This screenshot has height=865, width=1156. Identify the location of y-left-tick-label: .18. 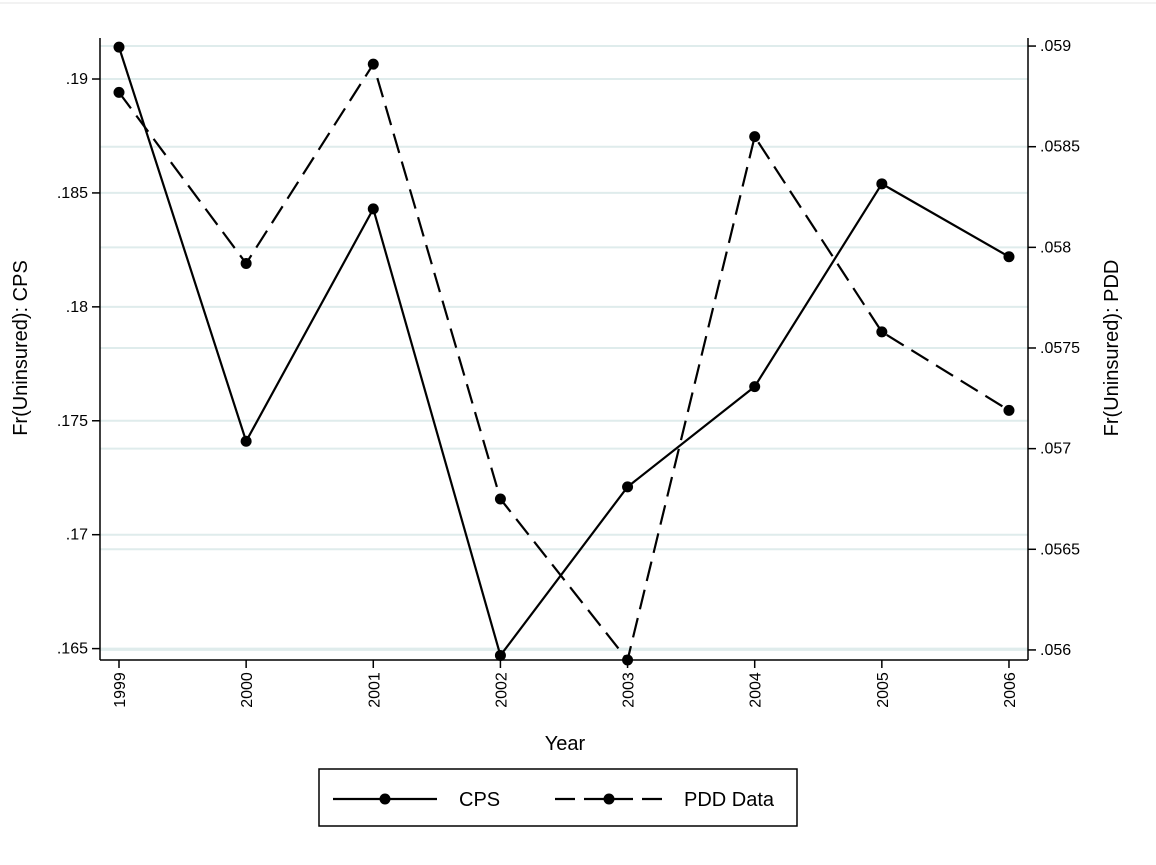
(77, 307).